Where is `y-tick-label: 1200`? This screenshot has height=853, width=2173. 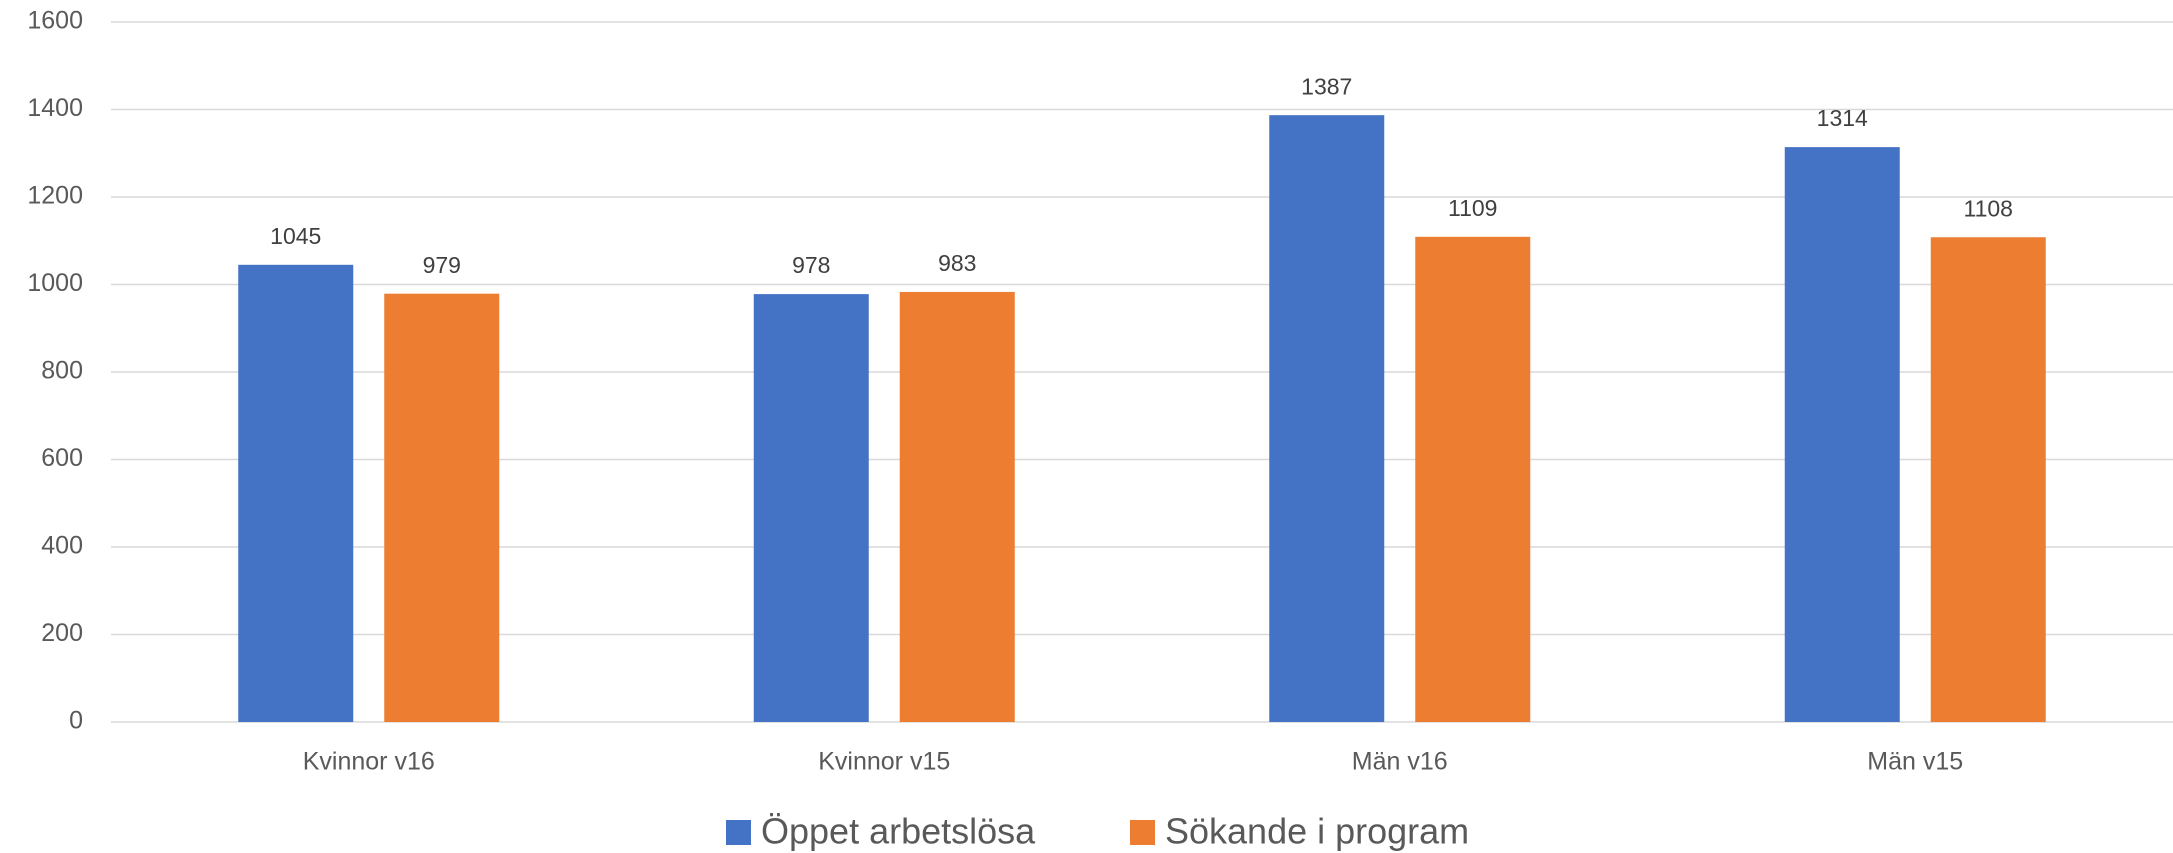 y-tick-label: 1200 is located at coordinates (55, 196).